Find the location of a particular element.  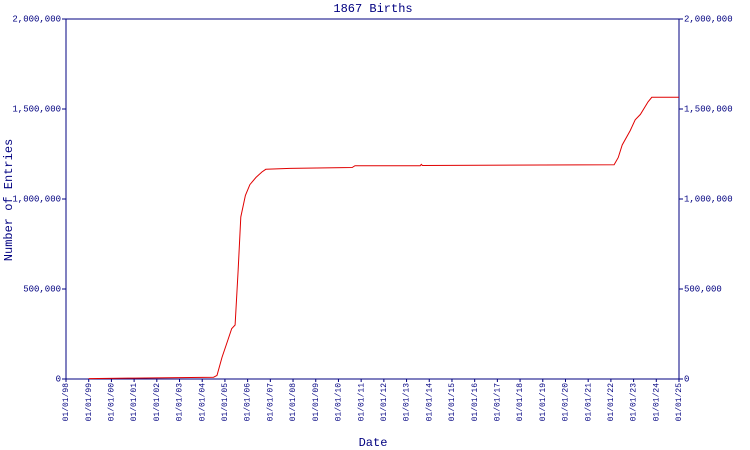

x-axis-label: Date is located at coordinates (373, 443).